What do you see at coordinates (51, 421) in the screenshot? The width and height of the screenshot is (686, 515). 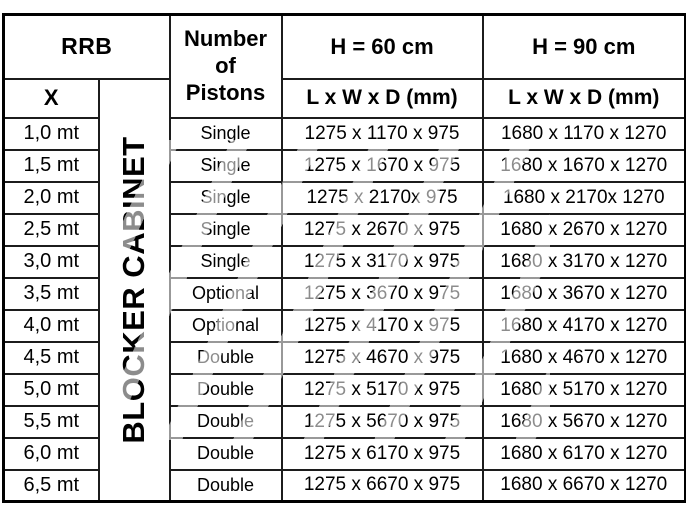 I see `x-length-cell: 5,5 mt` at bounding box center [51, 421].